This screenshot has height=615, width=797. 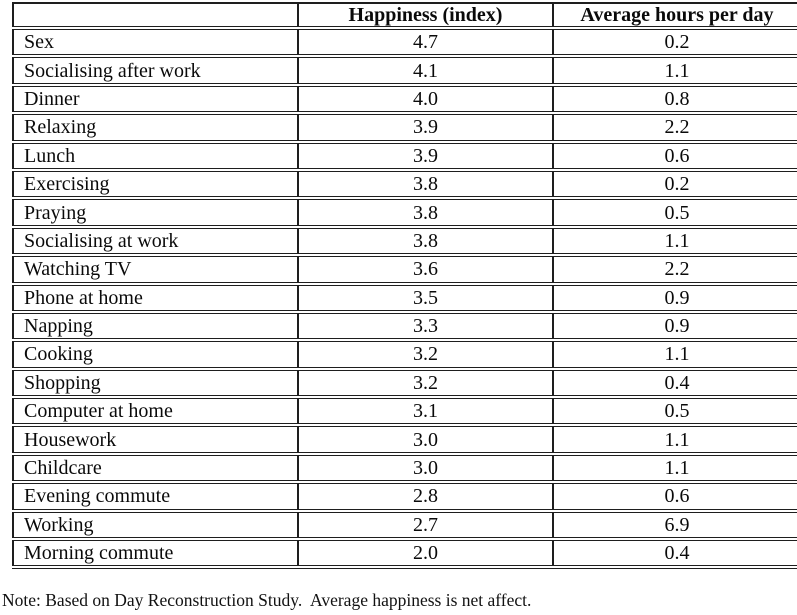 What do you see at coordinates (155, 439) in the screenshot?
I see `activity-cell: Housework` at bounding box center [155, 439].